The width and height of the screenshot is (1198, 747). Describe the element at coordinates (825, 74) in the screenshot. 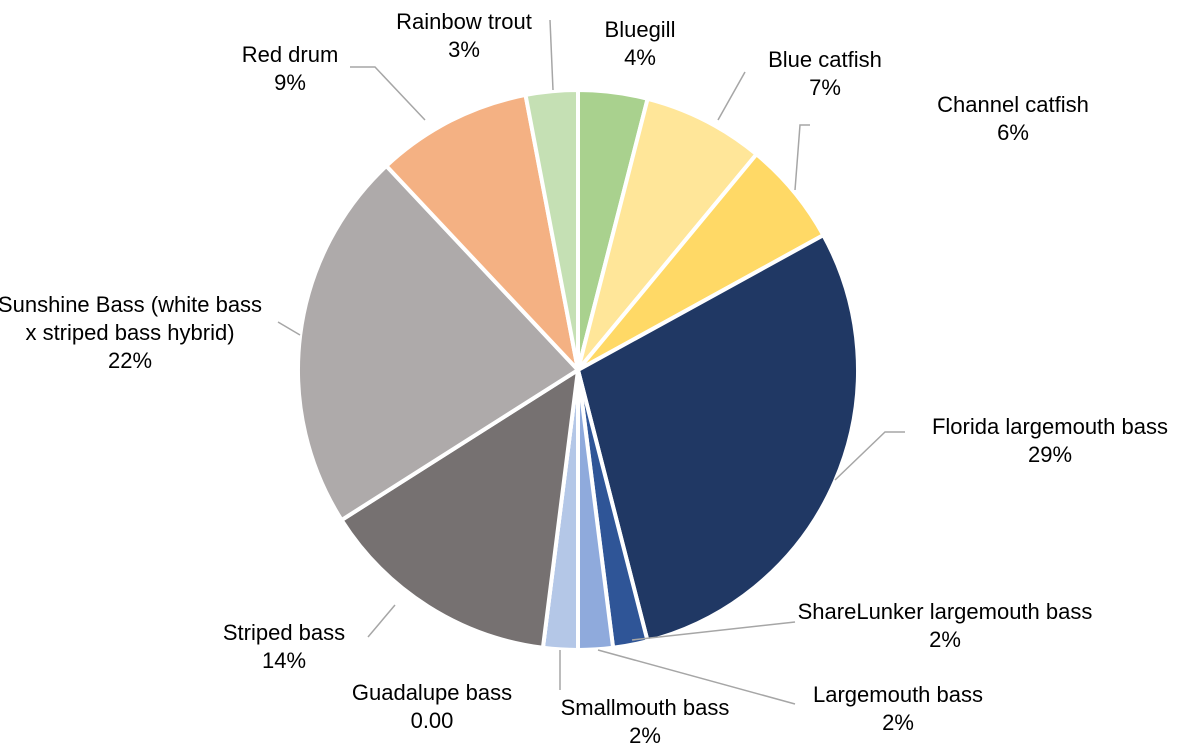

I see `data-label: Blue catfish 7%` at that location.